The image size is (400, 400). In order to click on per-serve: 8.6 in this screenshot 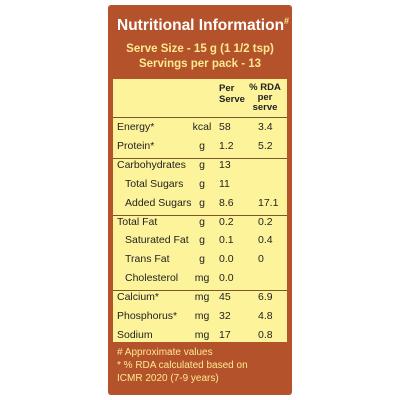, I will do `click(226, 202)`.